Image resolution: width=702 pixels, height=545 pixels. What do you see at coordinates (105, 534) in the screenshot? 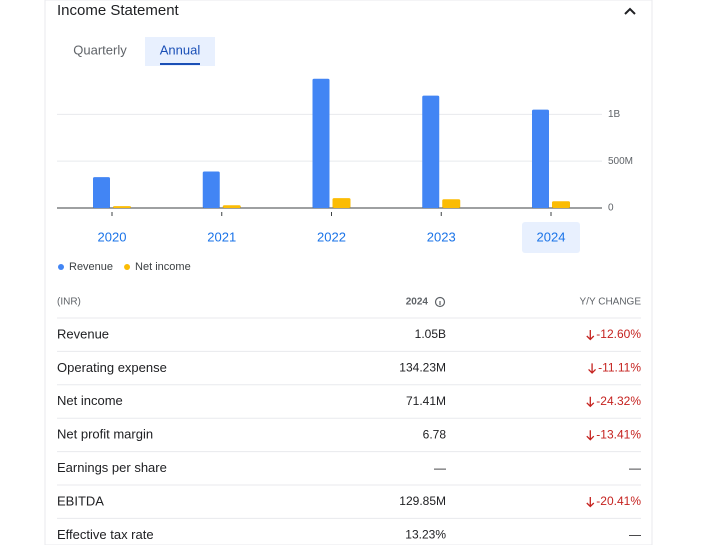
I see `row-label: Effective tax rate` at bounding box center [105, 534].